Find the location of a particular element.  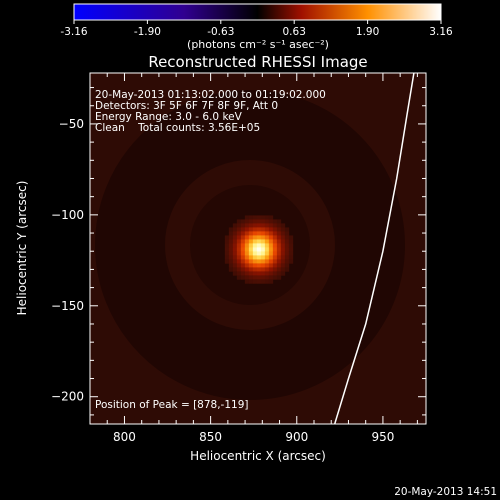

x-tick-label: 900 is located at coordinates (296, 437).